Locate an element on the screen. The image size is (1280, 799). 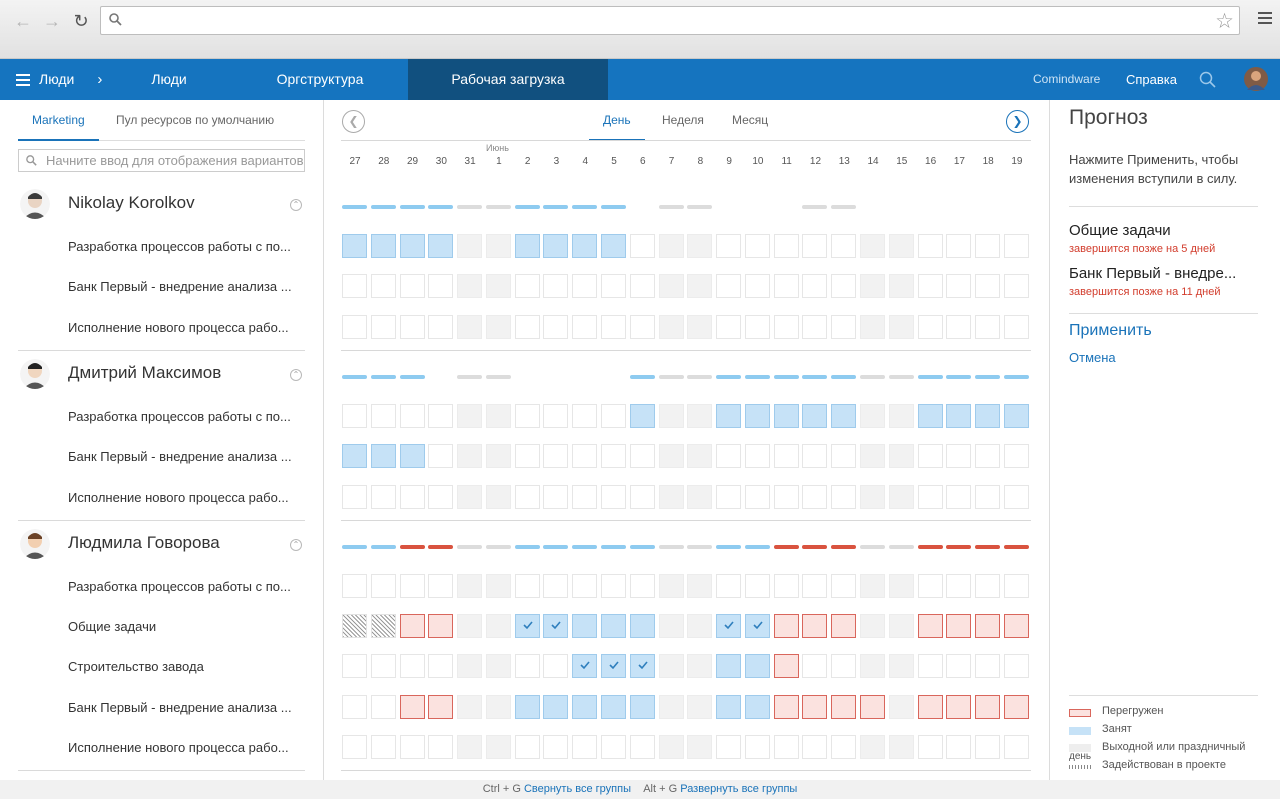
resource-search-input: Начните ввод для отображения вариантов is located at coordinates (161, 160).